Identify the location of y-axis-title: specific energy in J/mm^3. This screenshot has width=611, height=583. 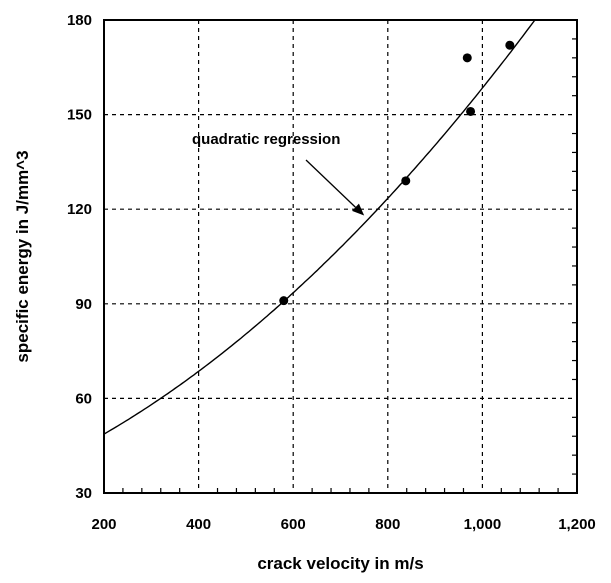
(22, 256).